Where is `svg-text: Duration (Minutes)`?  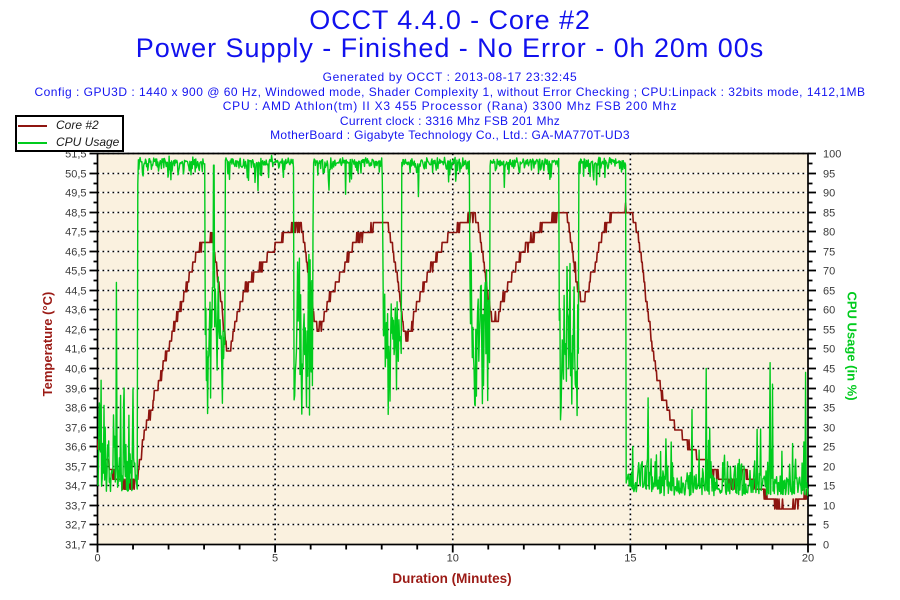
svg-text: Duration (Minutes) is located at coordinates (451, 578).